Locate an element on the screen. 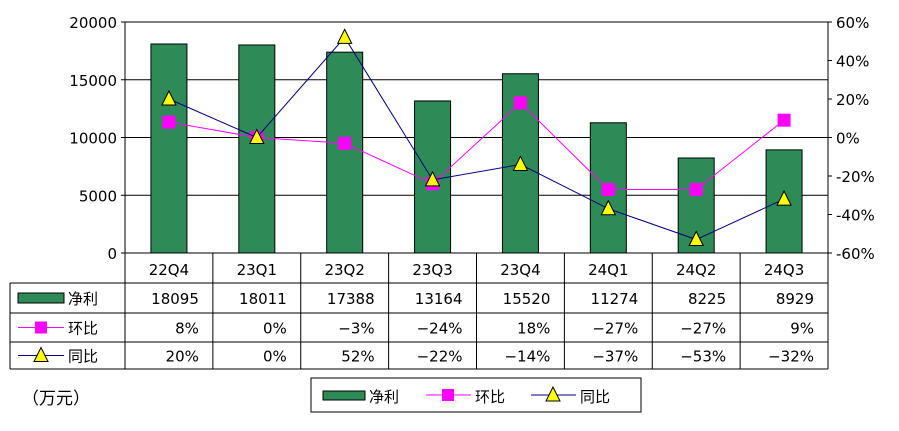 This screenshot has height=431, width=899. data-label: 18011 is located at coordinates (263, 299).